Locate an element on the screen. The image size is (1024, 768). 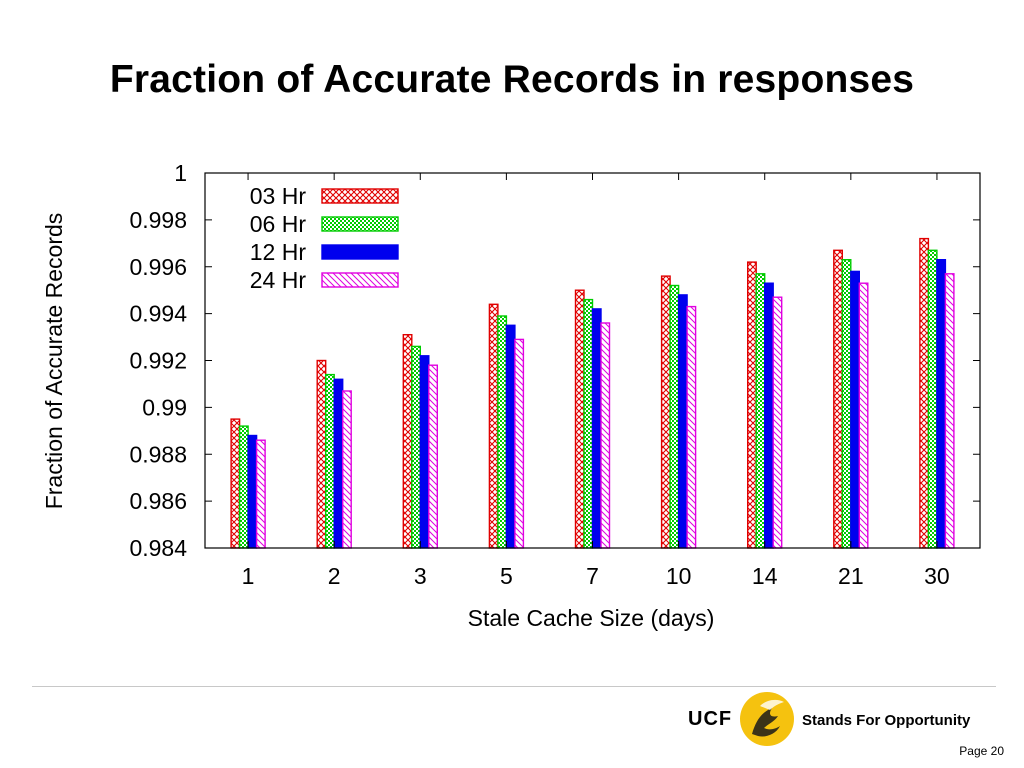
y-tick-label: 0.994 is located at coordinates (158, 314).